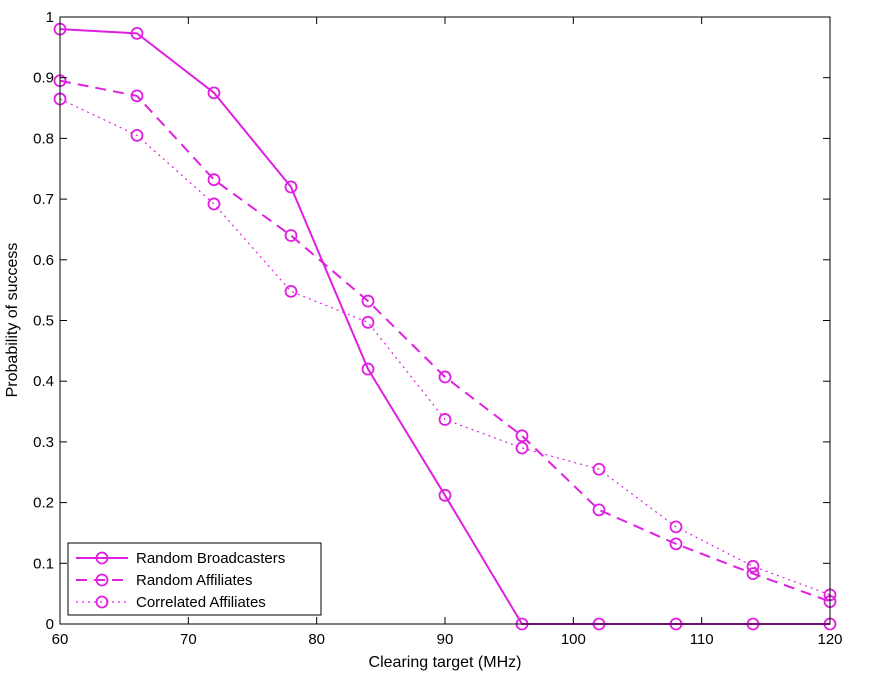 The width and height of the screenshot is (869, 678). What do you see at coordinates (43, 260) in the screenshot?
I see `y-tick-label: 0.6` at bounding box center [43, 260].